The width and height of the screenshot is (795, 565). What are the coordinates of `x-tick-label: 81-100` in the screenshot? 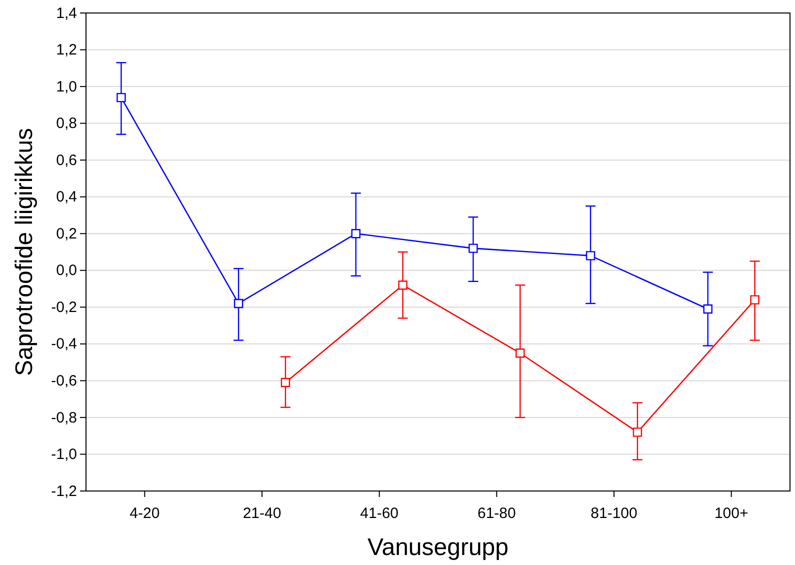 It's located at (614, 513).